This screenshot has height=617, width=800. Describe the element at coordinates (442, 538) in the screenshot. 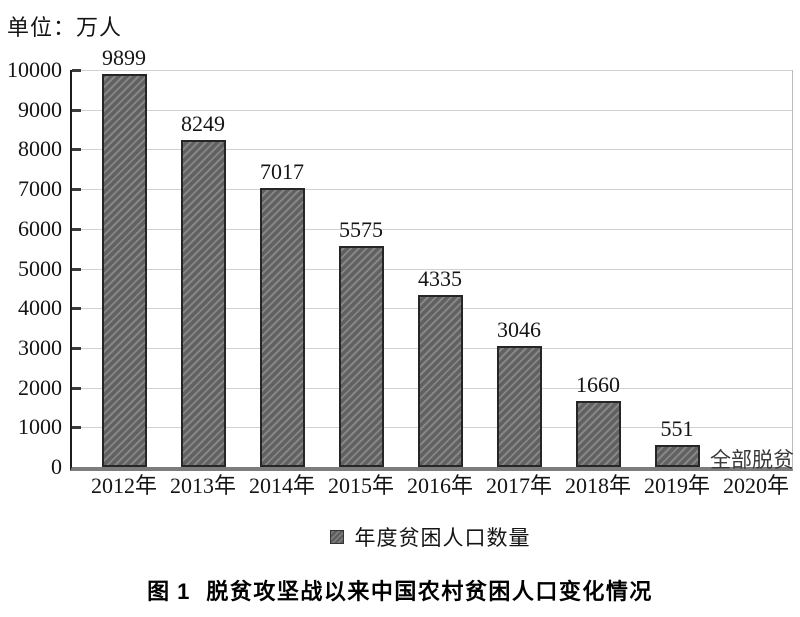

I see `legend-label: 年度贫困人口数量` at that location.